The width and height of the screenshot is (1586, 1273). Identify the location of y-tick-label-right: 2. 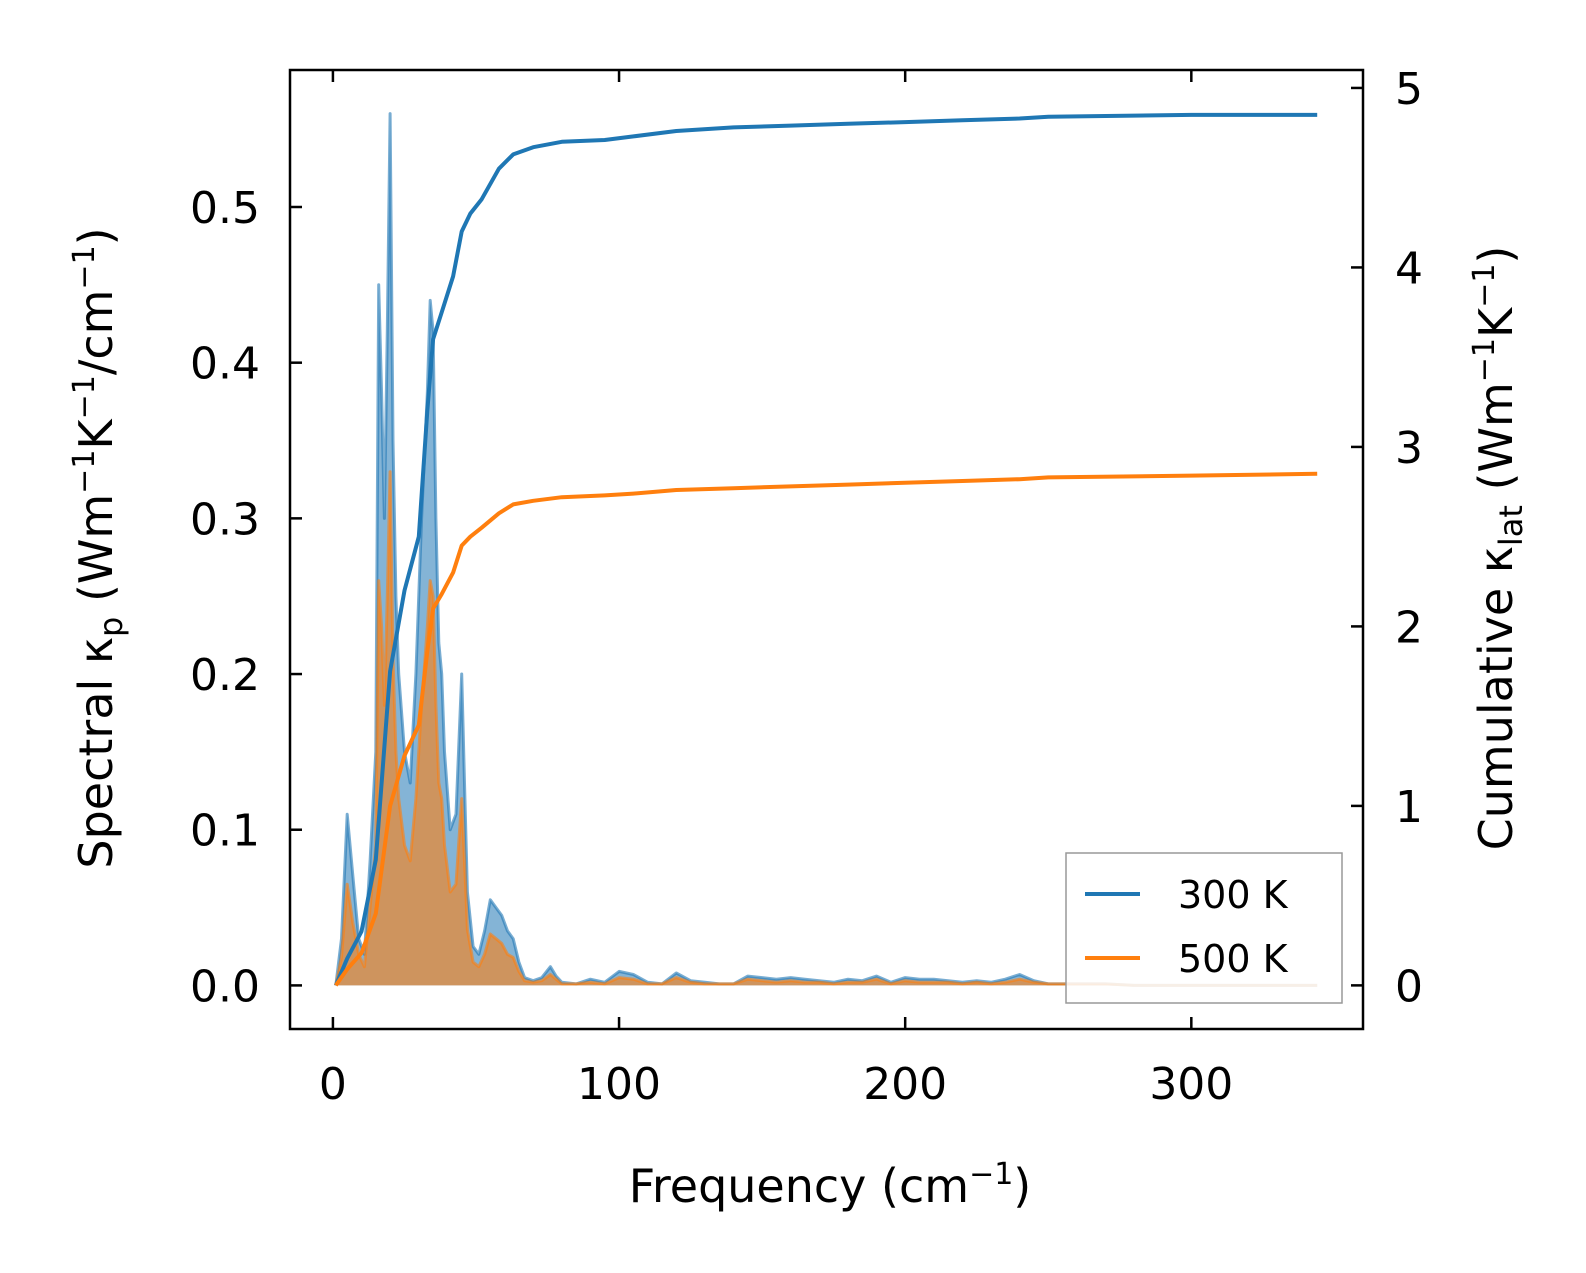
(1409, 627).